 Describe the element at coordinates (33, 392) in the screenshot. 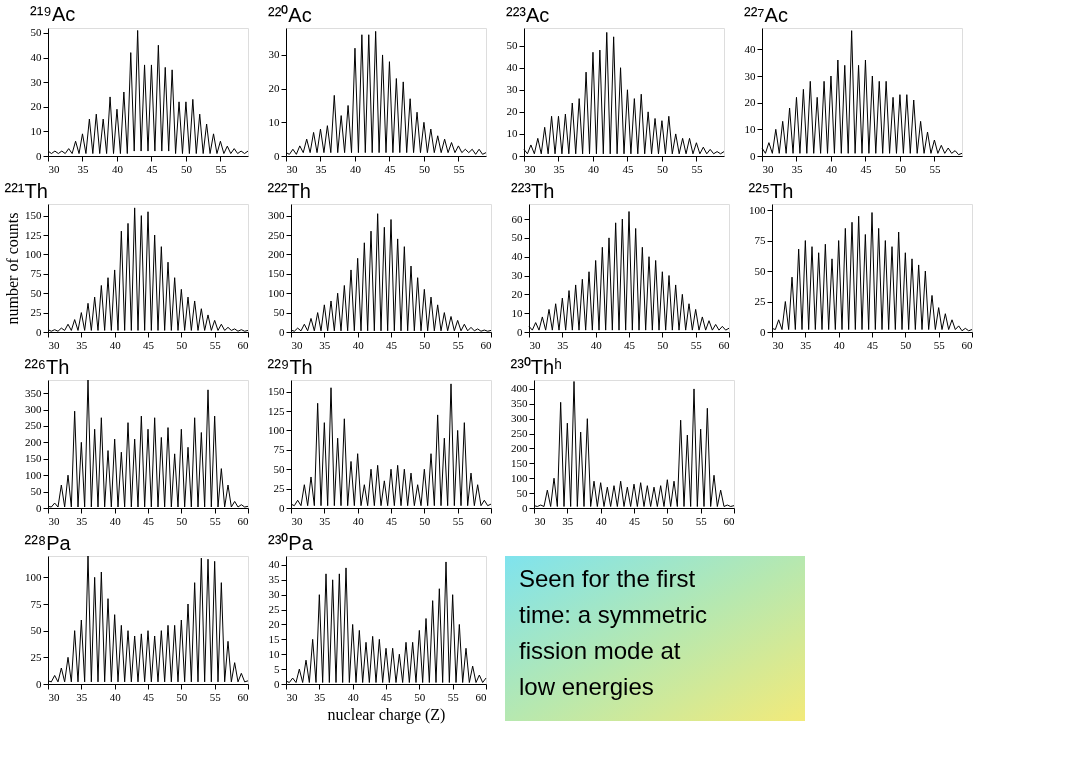

I see `y-tick-label: 350` at that location.